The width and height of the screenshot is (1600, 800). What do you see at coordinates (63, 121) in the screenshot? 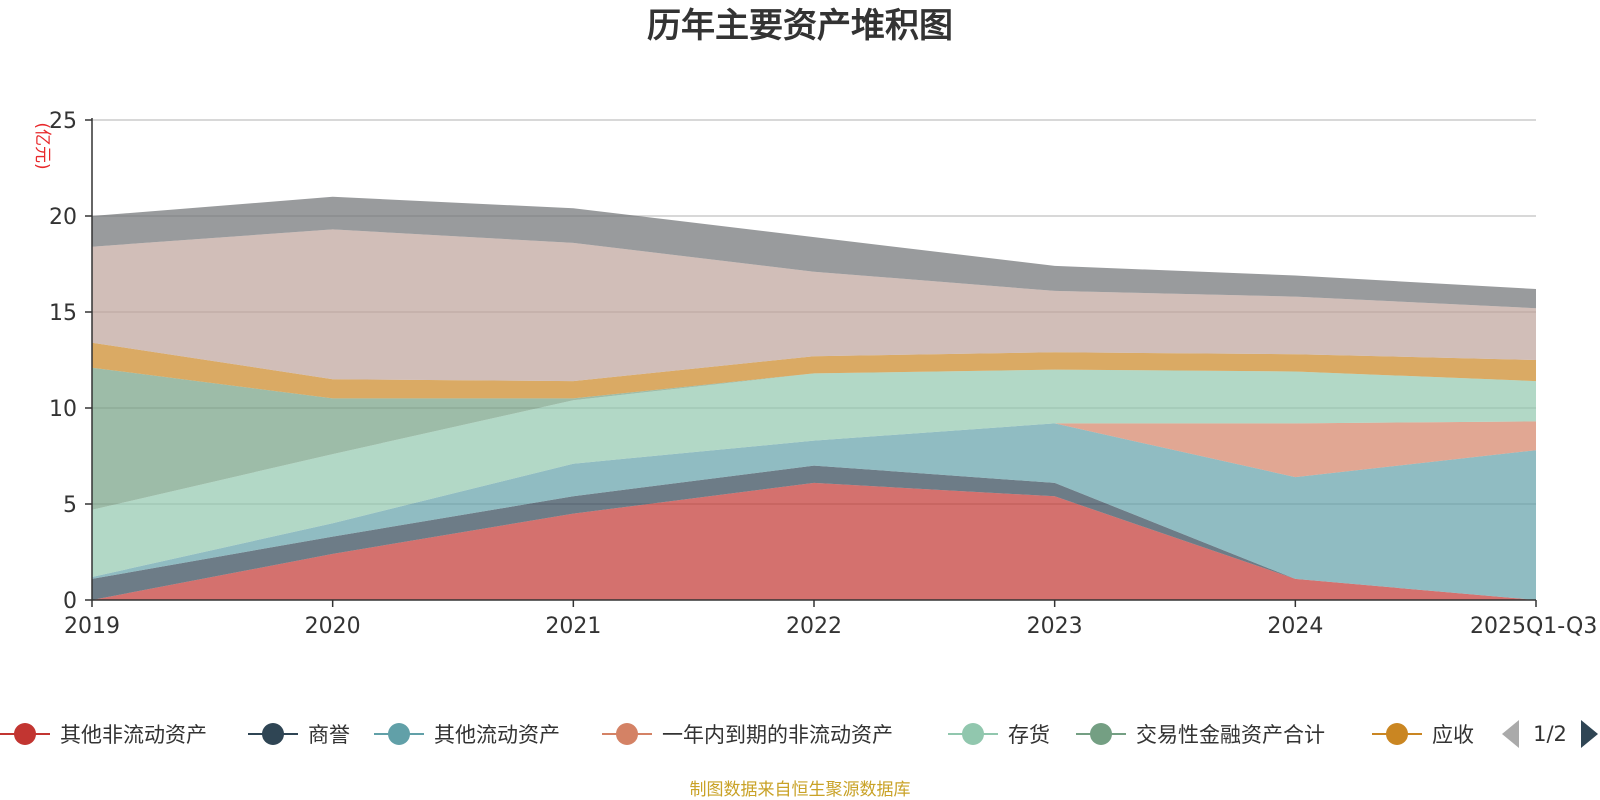
I see `y-tick-label: 25` at bounding box center [63, 121].